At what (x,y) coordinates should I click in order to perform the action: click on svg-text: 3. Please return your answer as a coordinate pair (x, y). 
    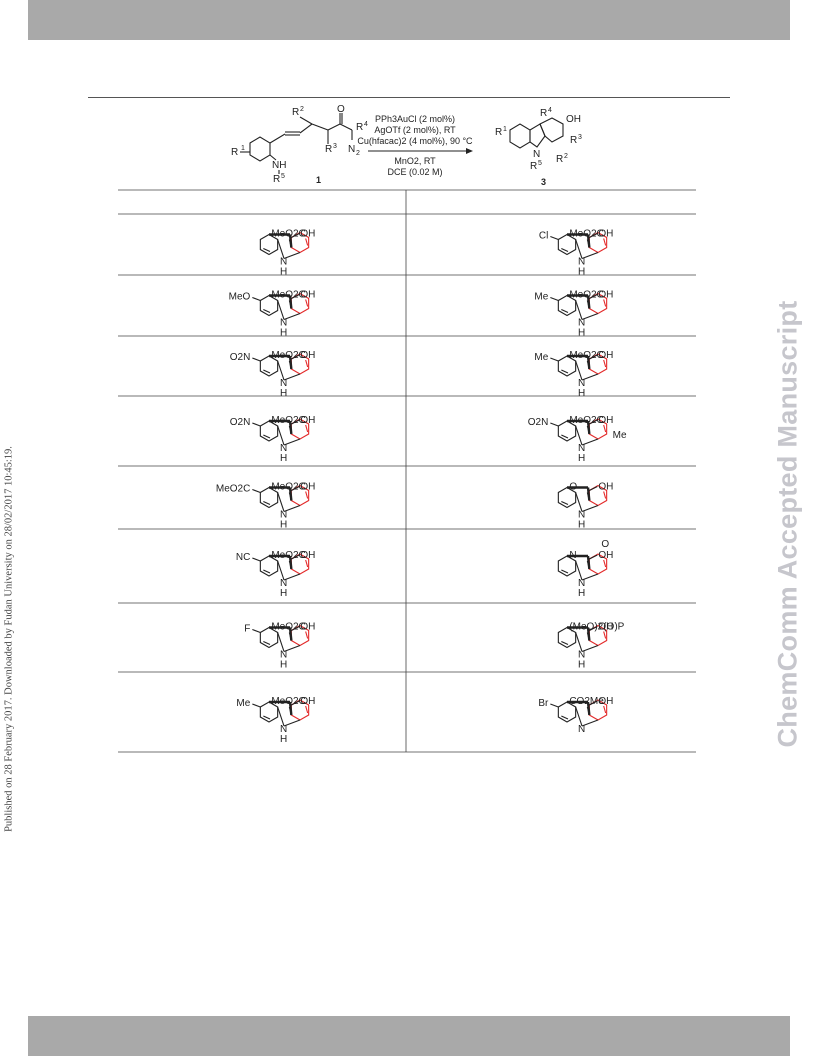
    Looking at the image, I should click on (335, 146).